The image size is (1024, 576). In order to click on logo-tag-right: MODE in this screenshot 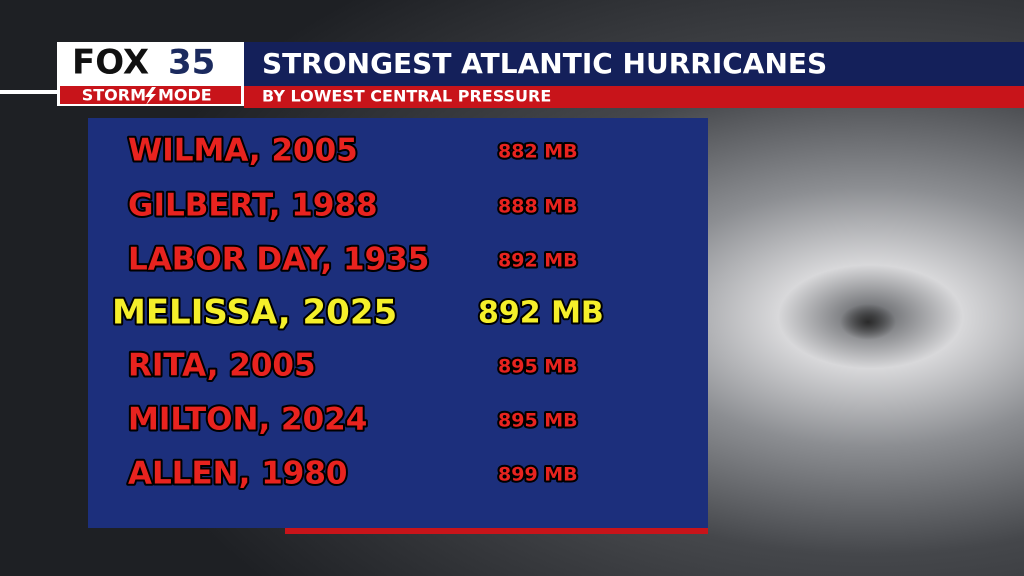, I will do `click(185, 95)`.